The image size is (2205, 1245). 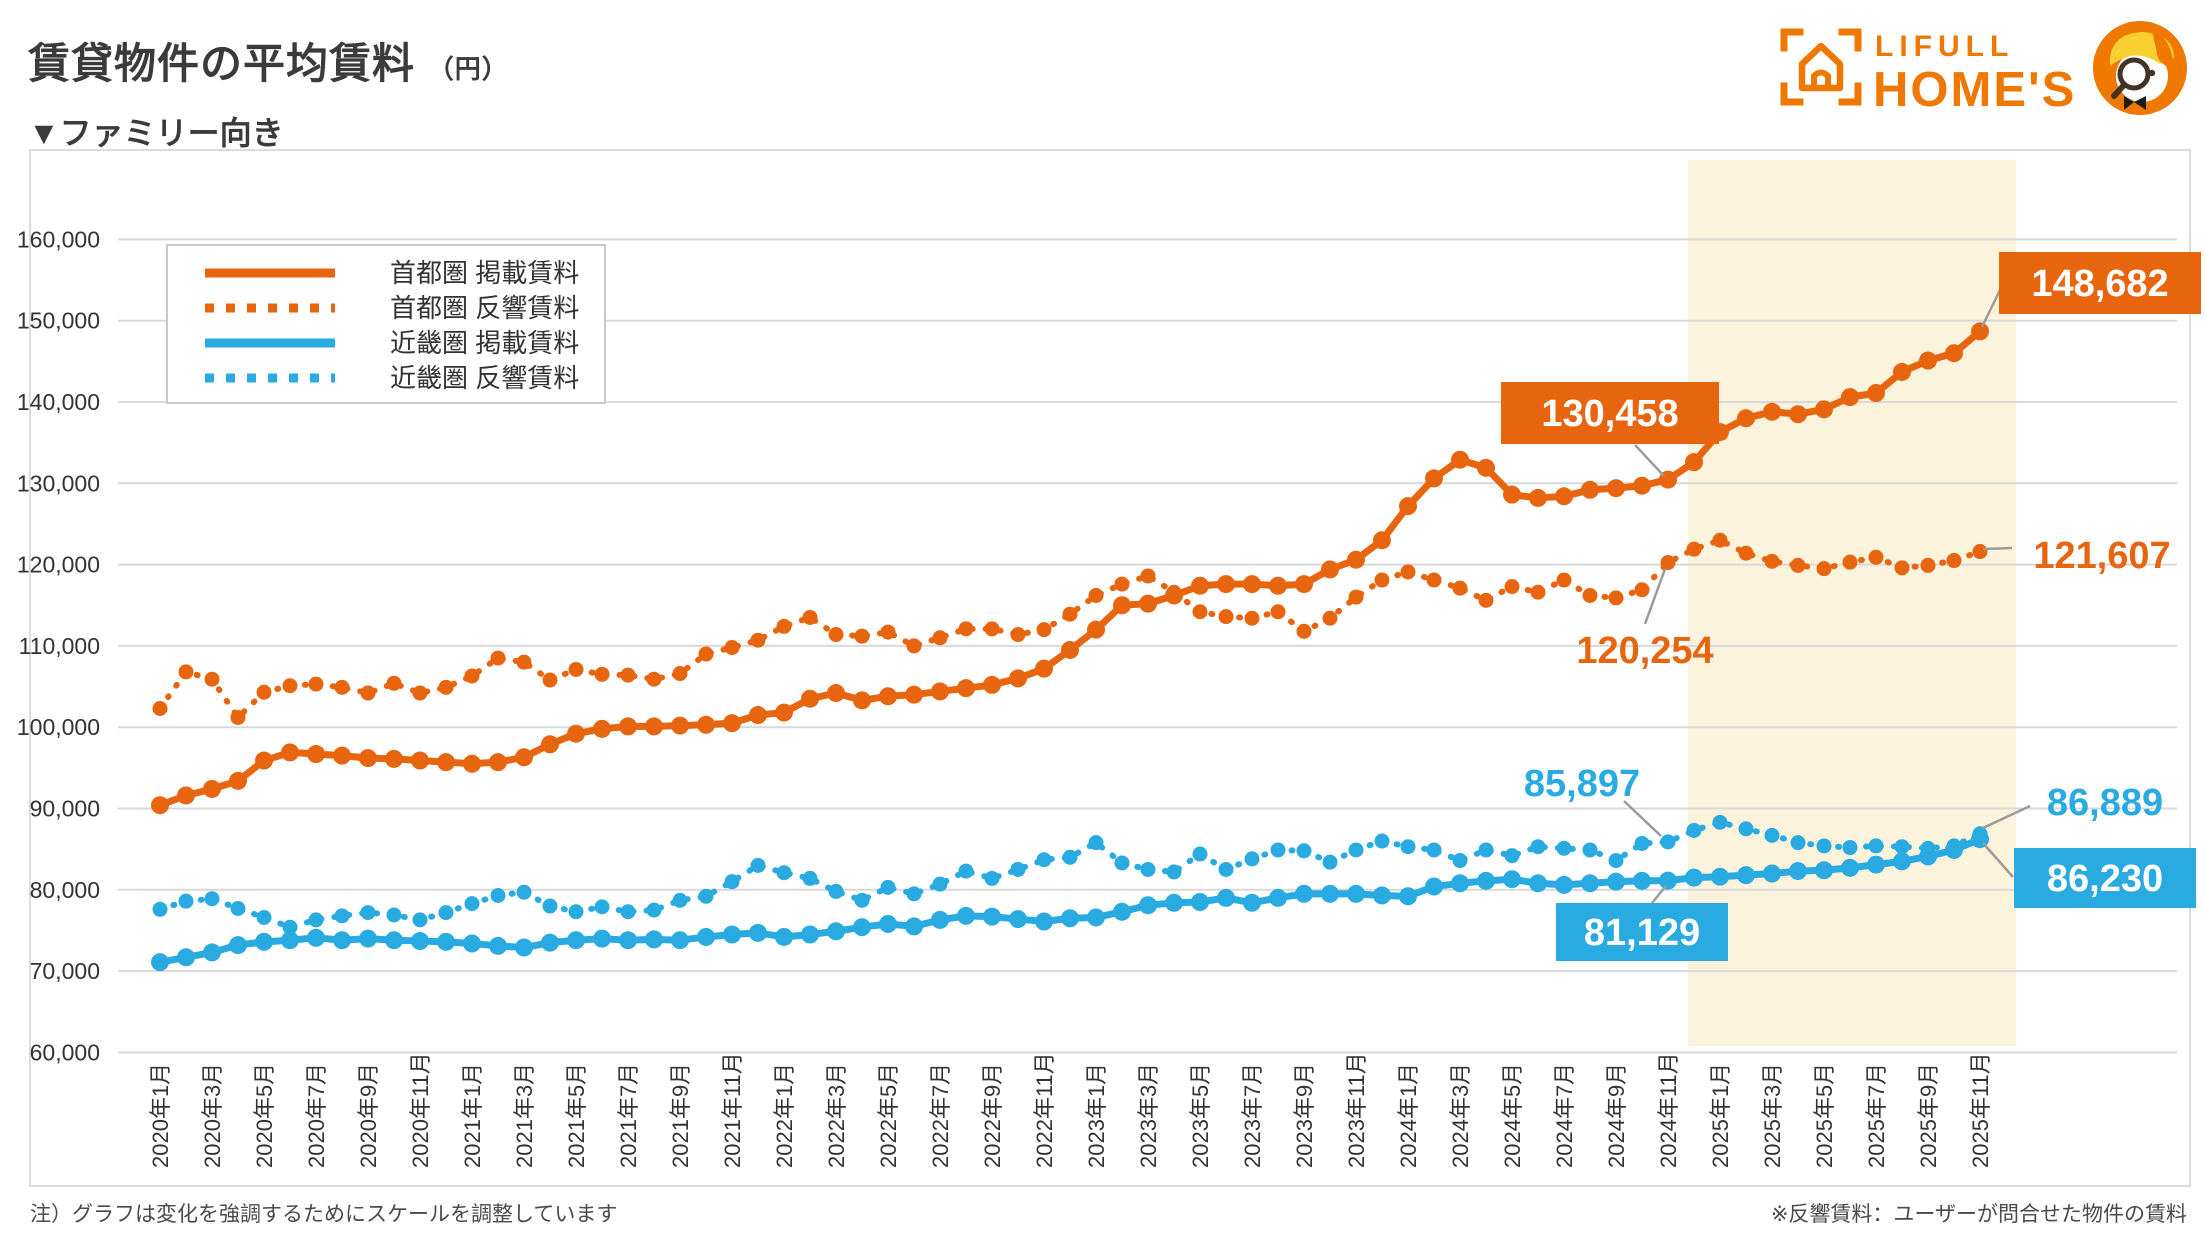 What do you see at coordinates (628, 1115) in the screenshot?
I see `x-tick-label: 2021年7月` at bounding box center [628, 1115].